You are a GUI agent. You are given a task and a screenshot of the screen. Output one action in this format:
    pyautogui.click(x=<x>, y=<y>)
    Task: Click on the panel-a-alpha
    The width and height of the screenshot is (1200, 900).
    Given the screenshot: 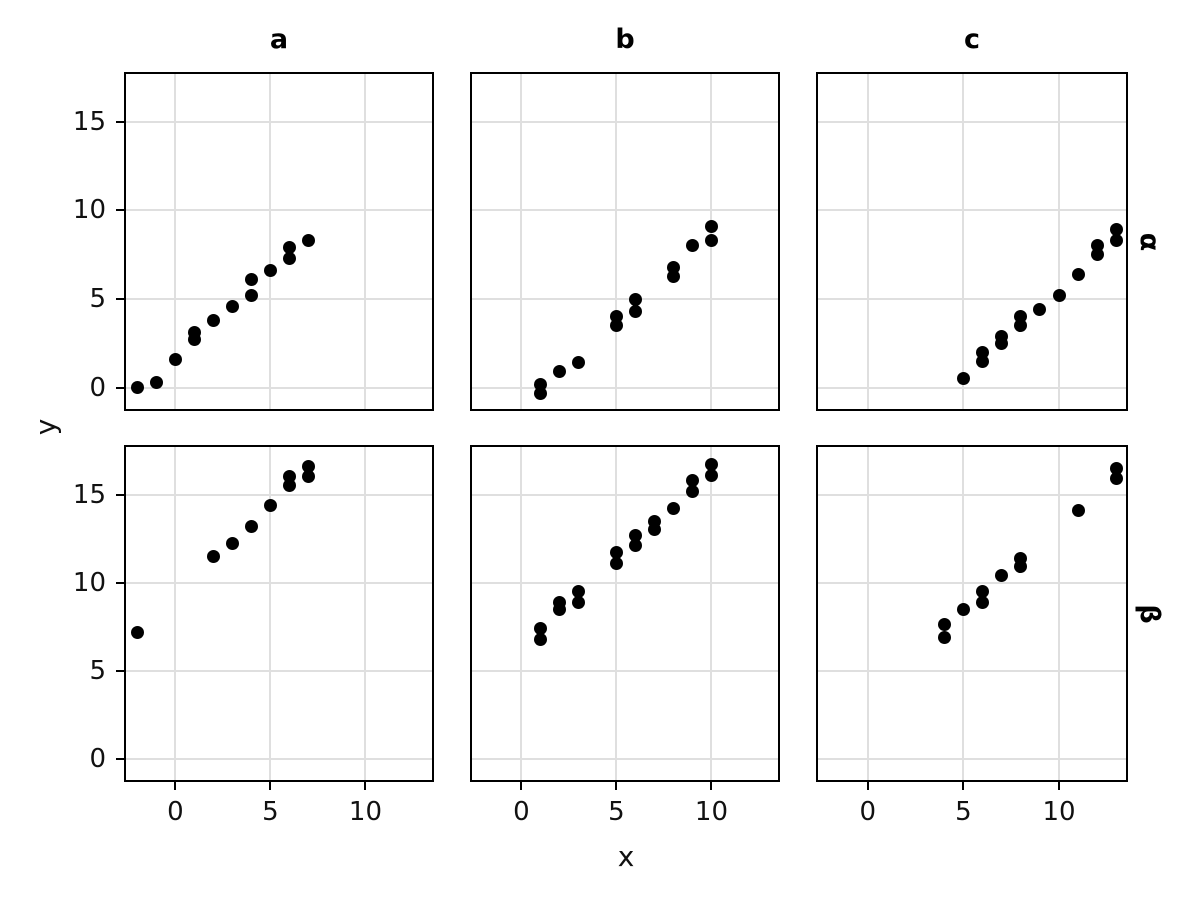 What is the action you would take?
    pyautogui.click(x=279, y=241)
    